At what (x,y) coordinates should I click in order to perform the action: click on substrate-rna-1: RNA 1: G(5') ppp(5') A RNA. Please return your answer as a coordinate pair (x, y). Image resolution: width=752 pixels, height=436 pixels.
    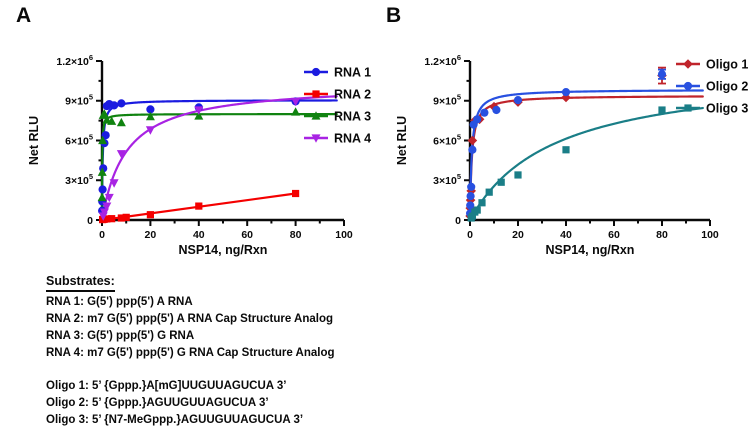
    Looking at the image, I should click on (119, 302).